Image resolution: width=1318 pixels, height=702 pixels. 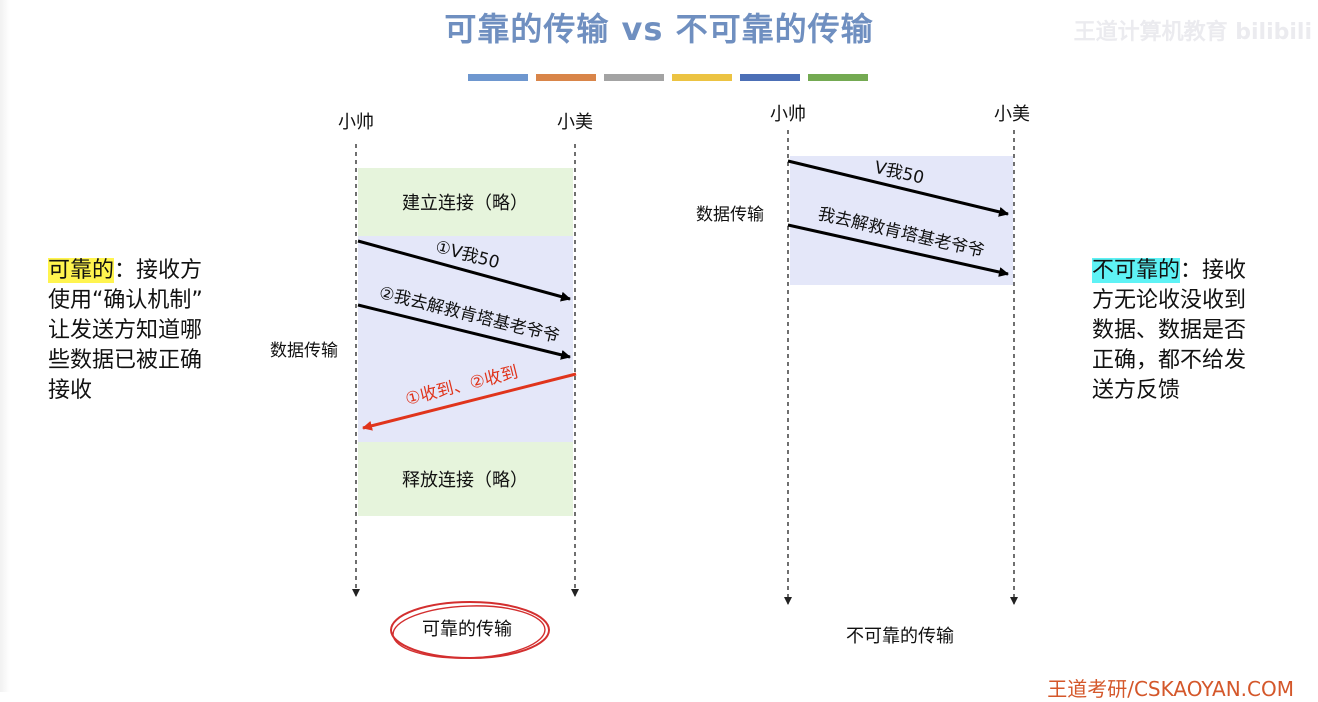 What do you see at coordinates (901, 220) in the screenshot?
I see `unreliable-data-transfer-box` at bounding box center [901, 220].